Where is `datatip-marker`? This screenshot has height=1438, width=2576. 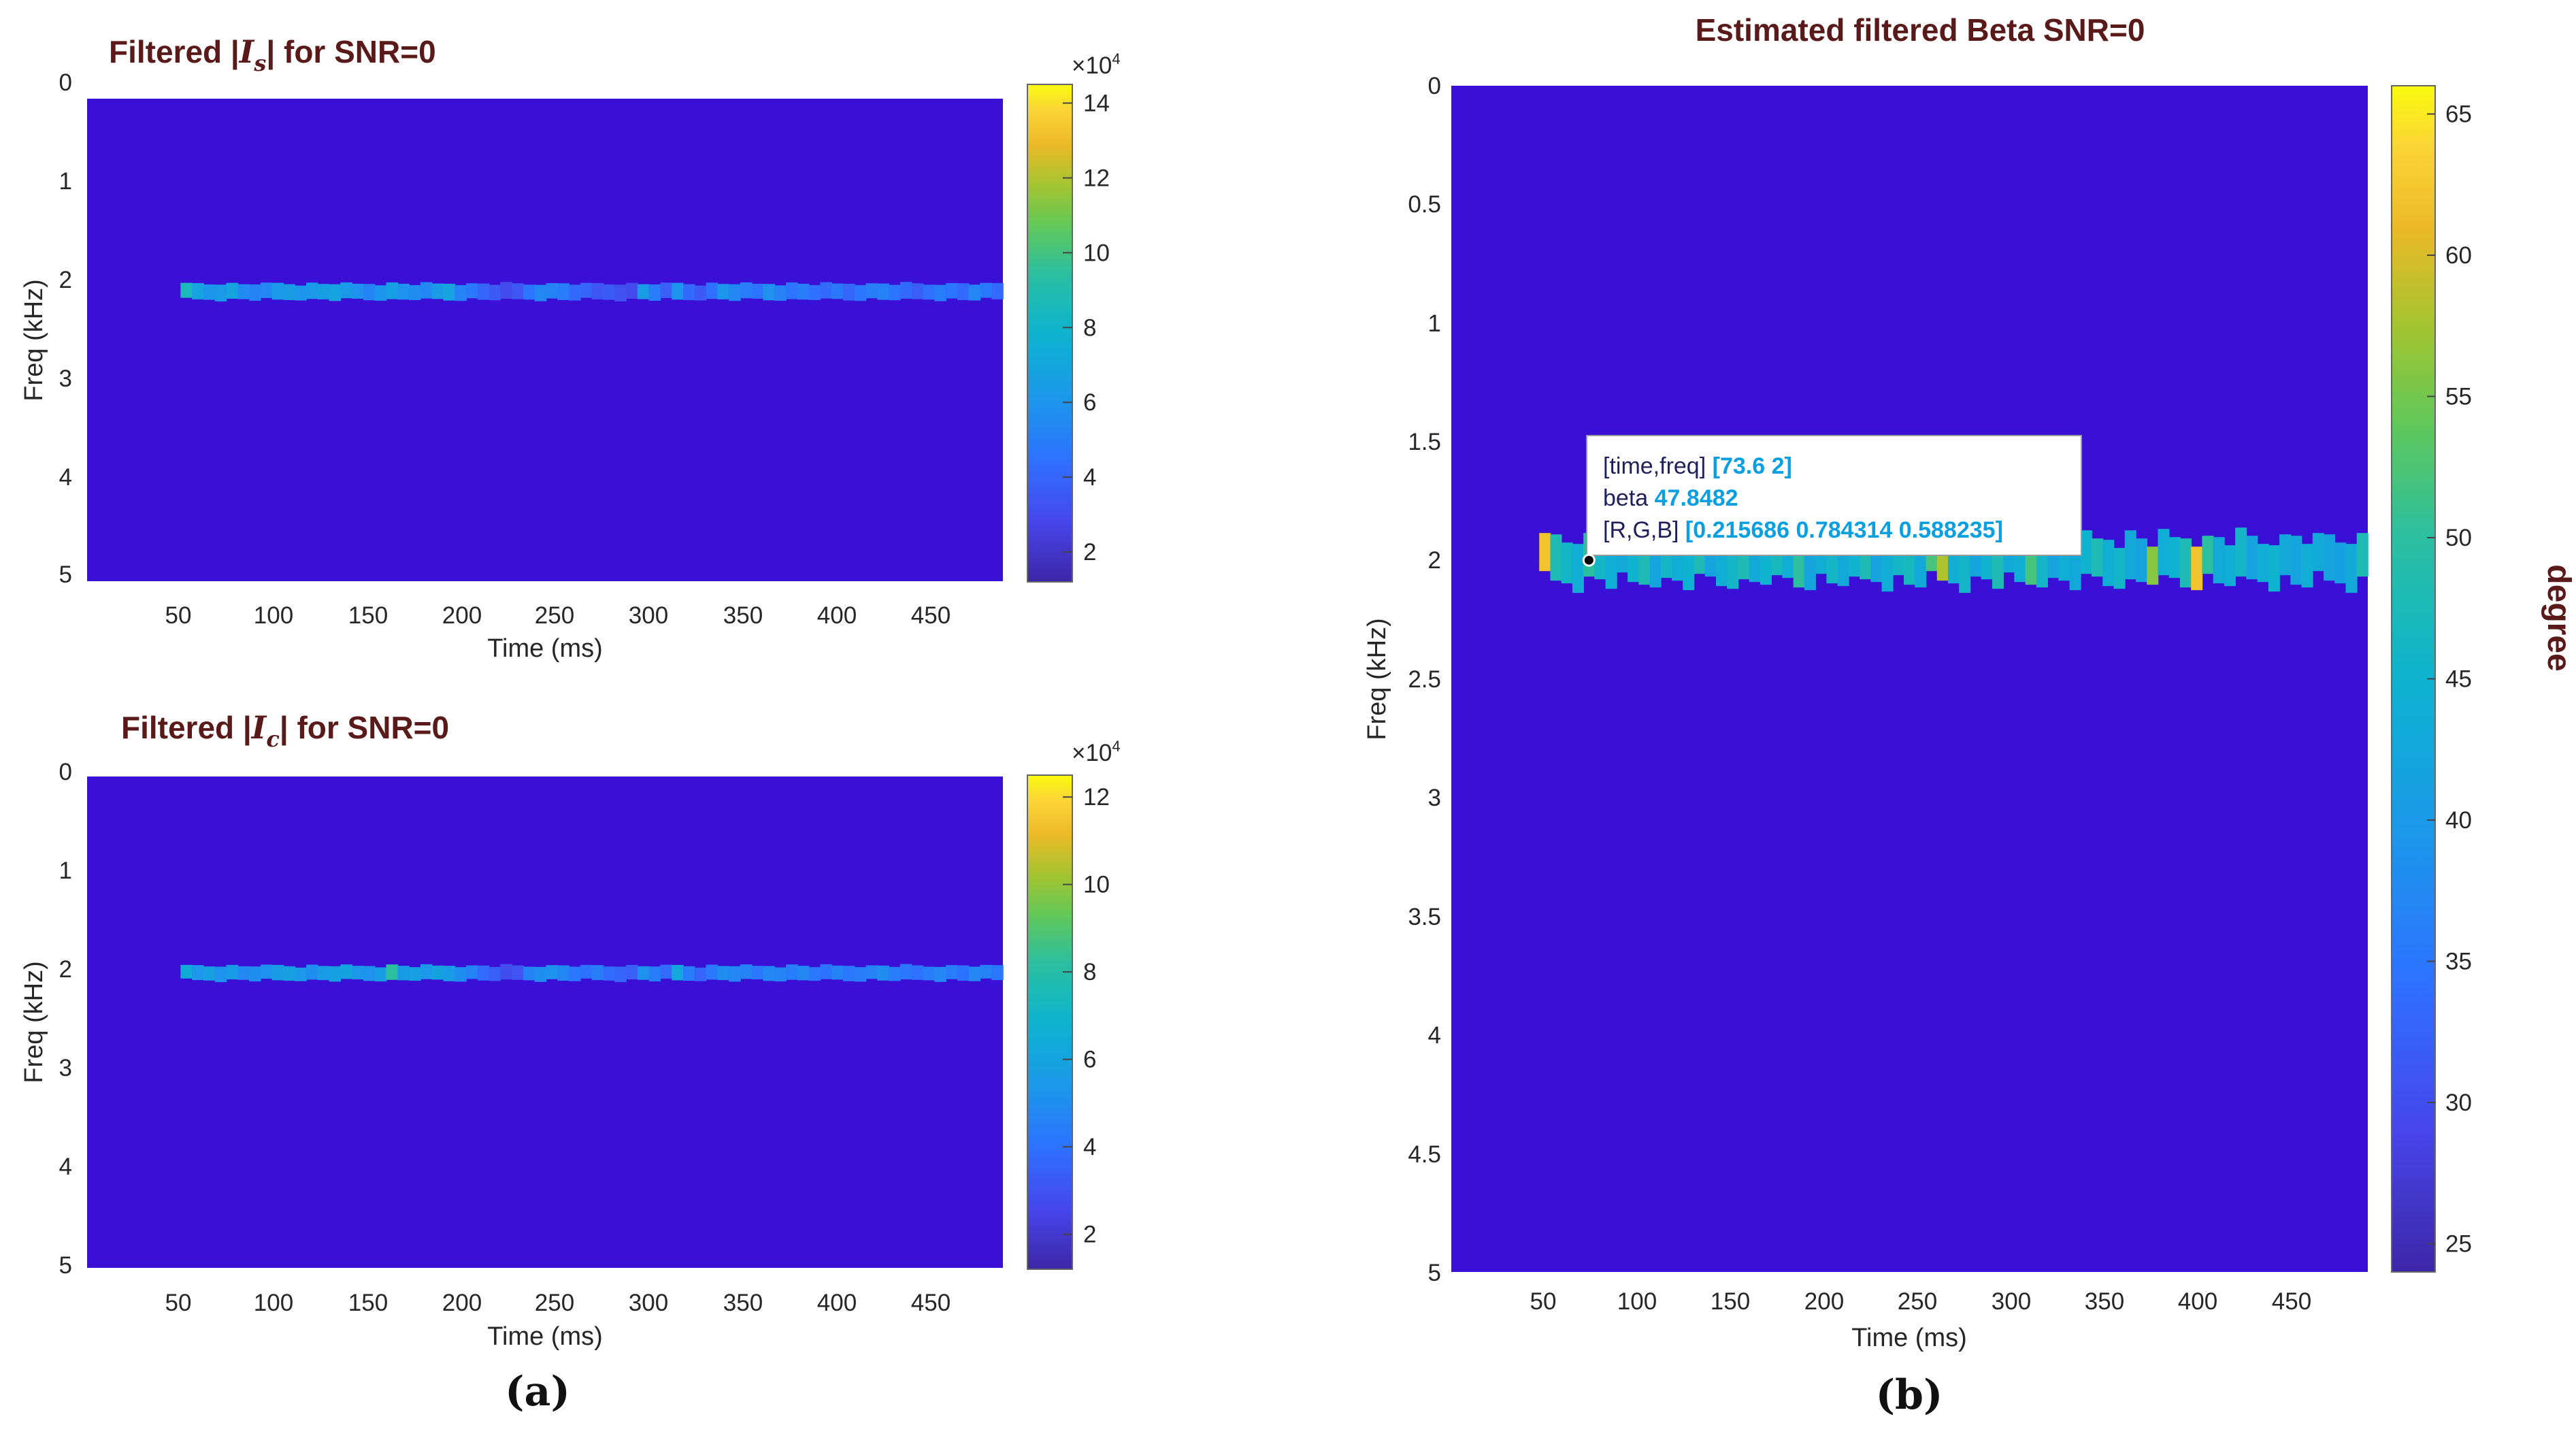 datatip-marker is located at coordinates (1589, 560).